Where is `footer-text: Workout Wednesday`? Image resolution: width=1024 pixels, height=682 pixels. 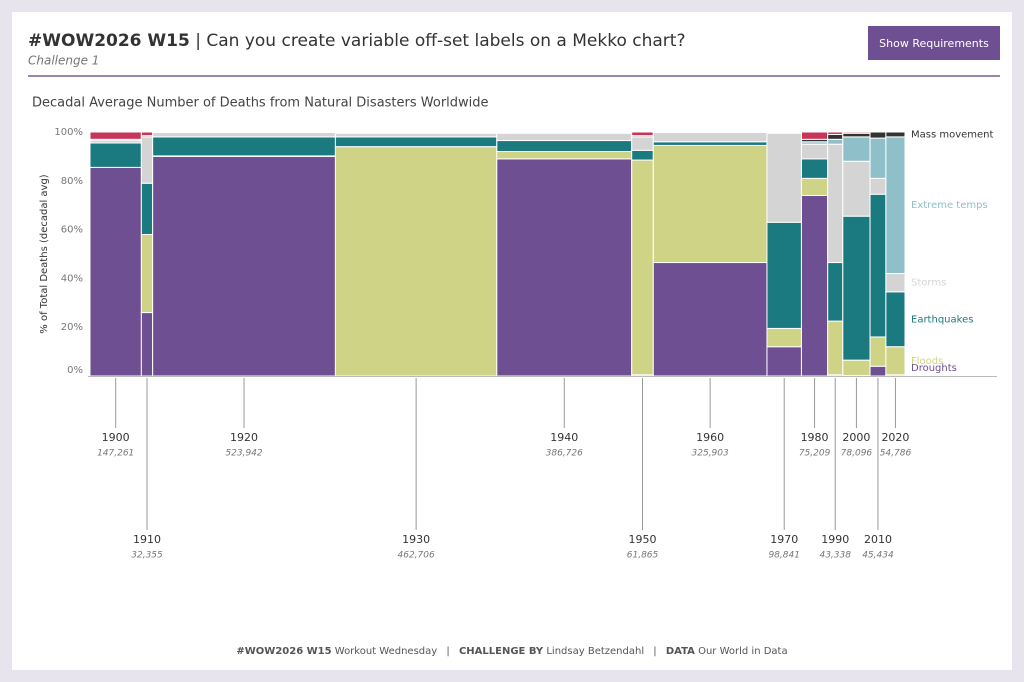 footer-text: Workout Wednesday is located at coordinates (386, 651).